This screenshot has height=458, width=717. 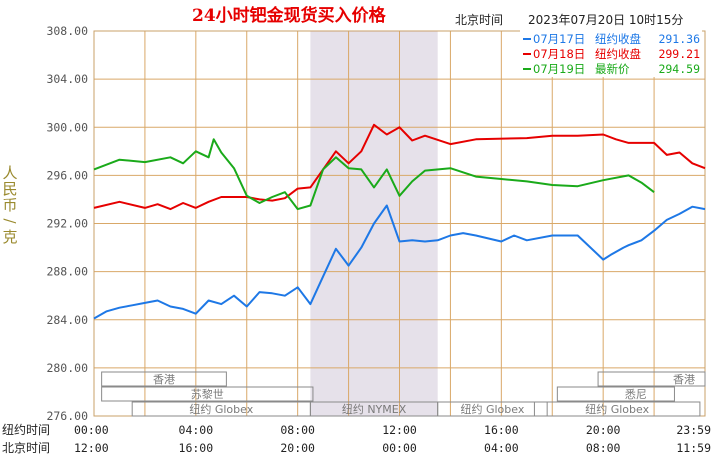 I want to click on legend-date: 07月17日, so click(x=559, y=39).